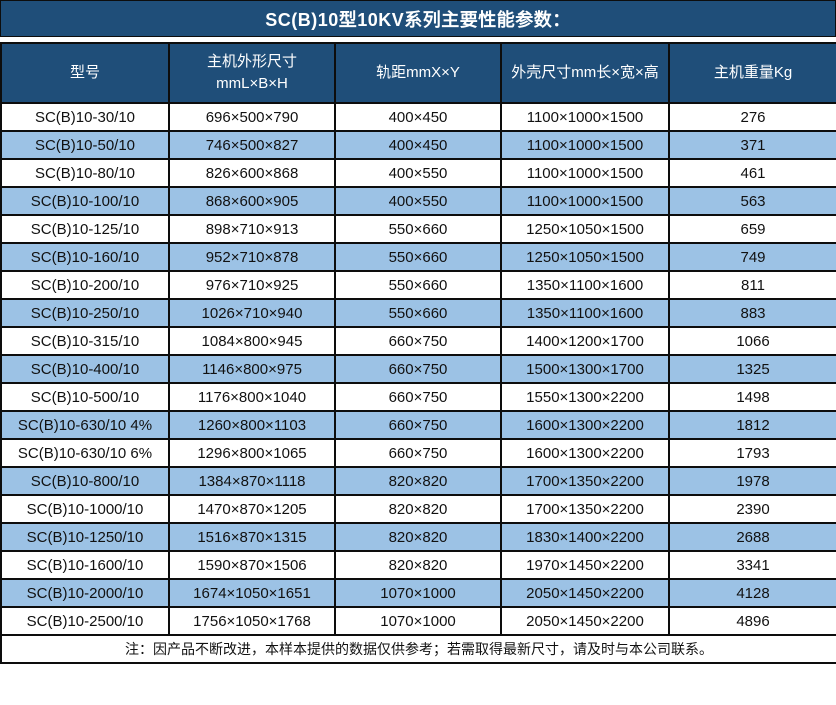  I want to click on column-header-rail-gauge: 轨距mmX×Y, so click(418, 73).